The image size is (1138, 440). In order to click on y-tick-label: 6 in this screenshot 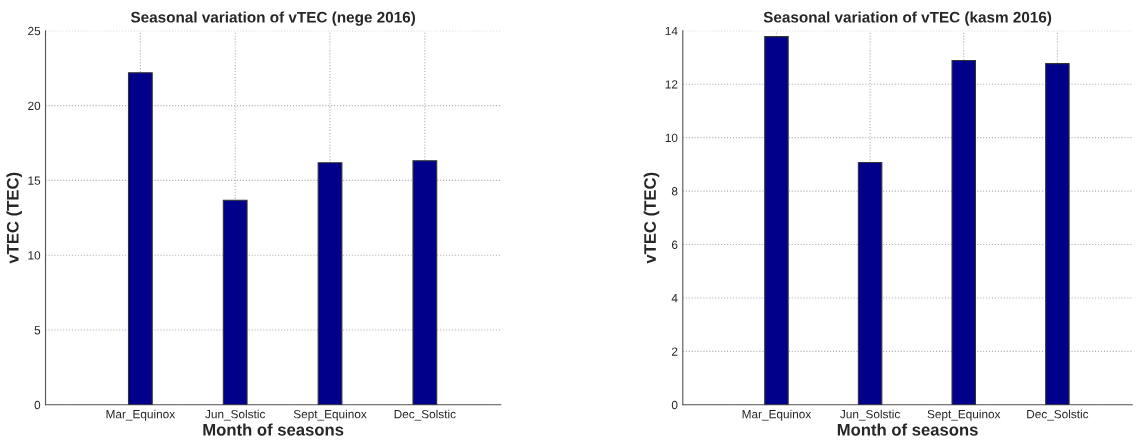, I will do `click(674, 244)`.